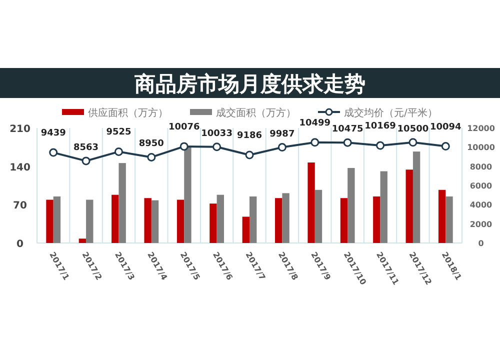 This screenshot has width=500, height=362. What do you see at coordinates (20, 206) in the screenshot?
I see `y-tick-label: 70` at bounding box center [20, 206].